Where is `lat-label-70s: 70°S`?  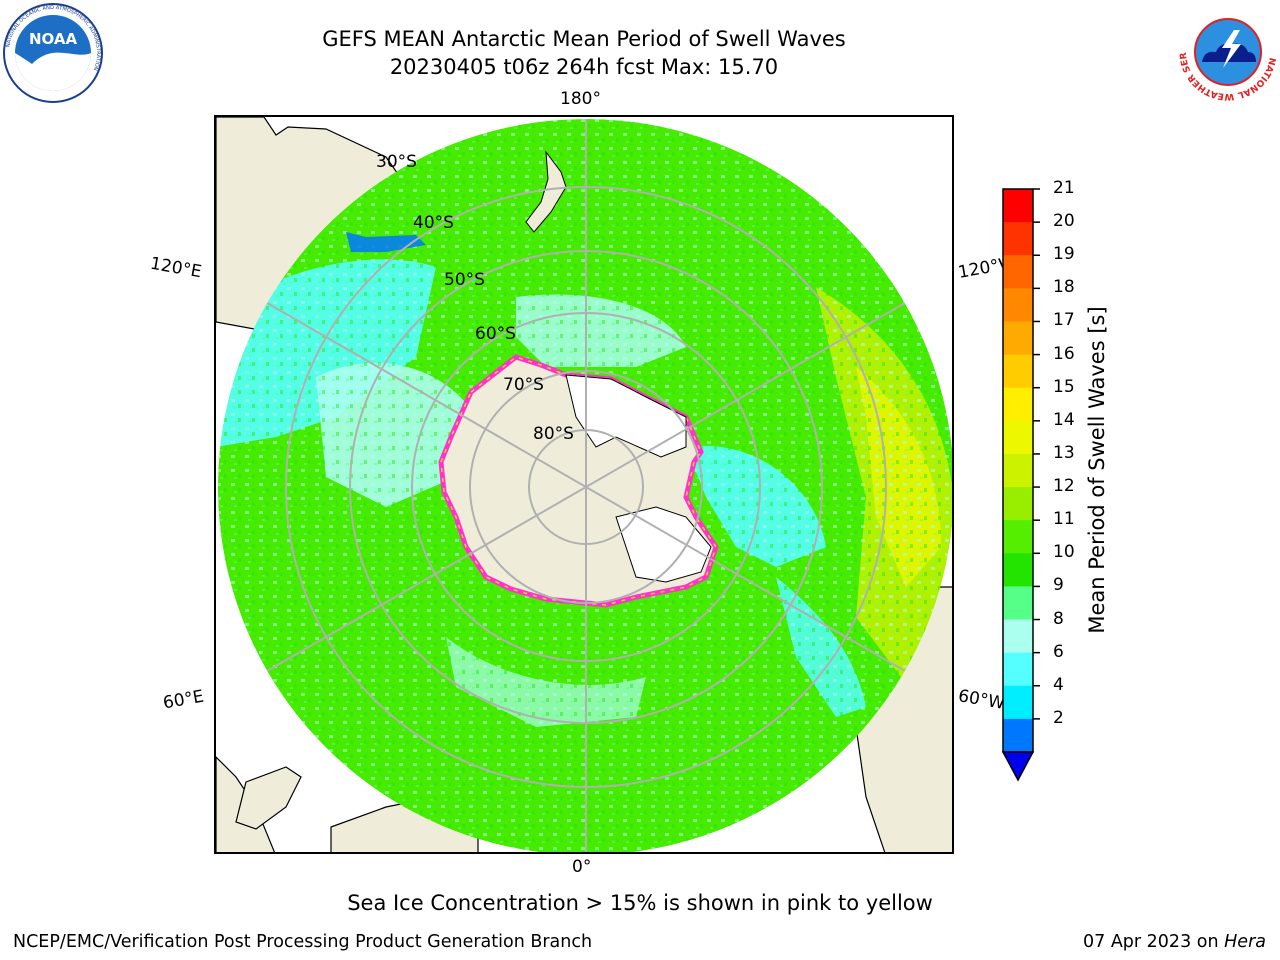
lat-label-70s: 70°S is located at coordinates (523, 385).